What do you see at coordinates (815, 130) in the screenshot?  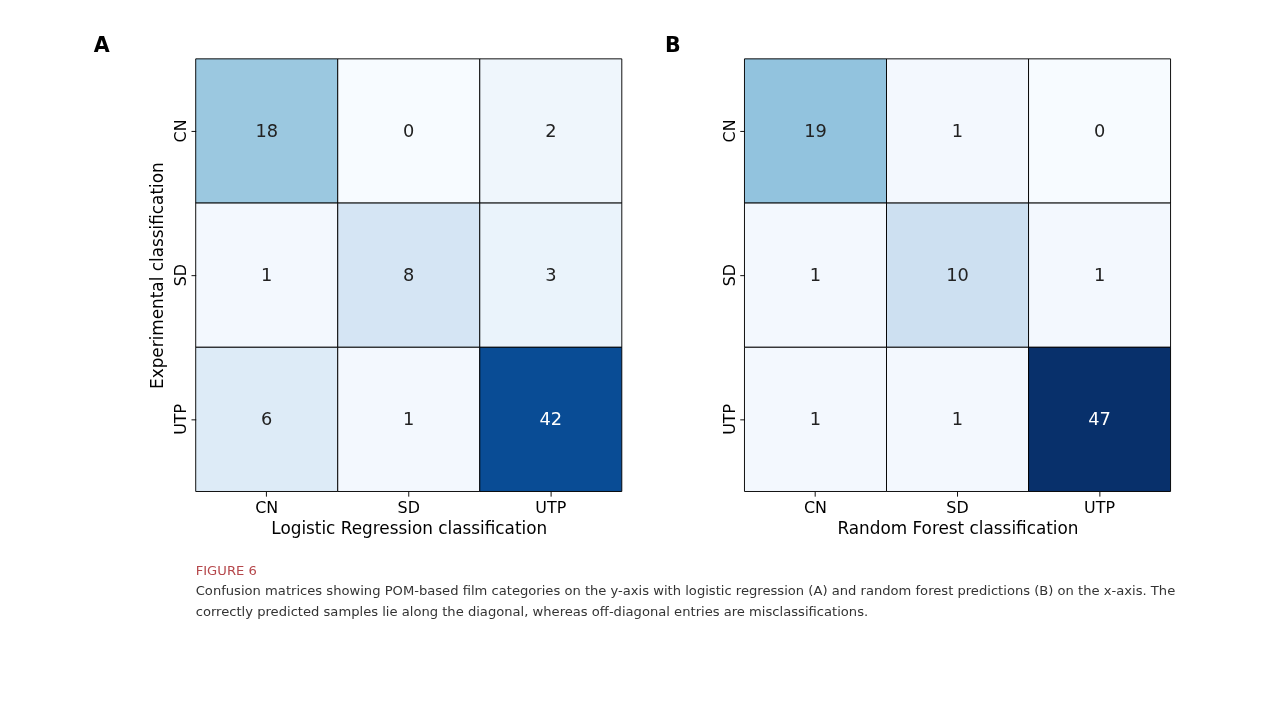 I see `data-label: 19` at bounding box center [815, 130].